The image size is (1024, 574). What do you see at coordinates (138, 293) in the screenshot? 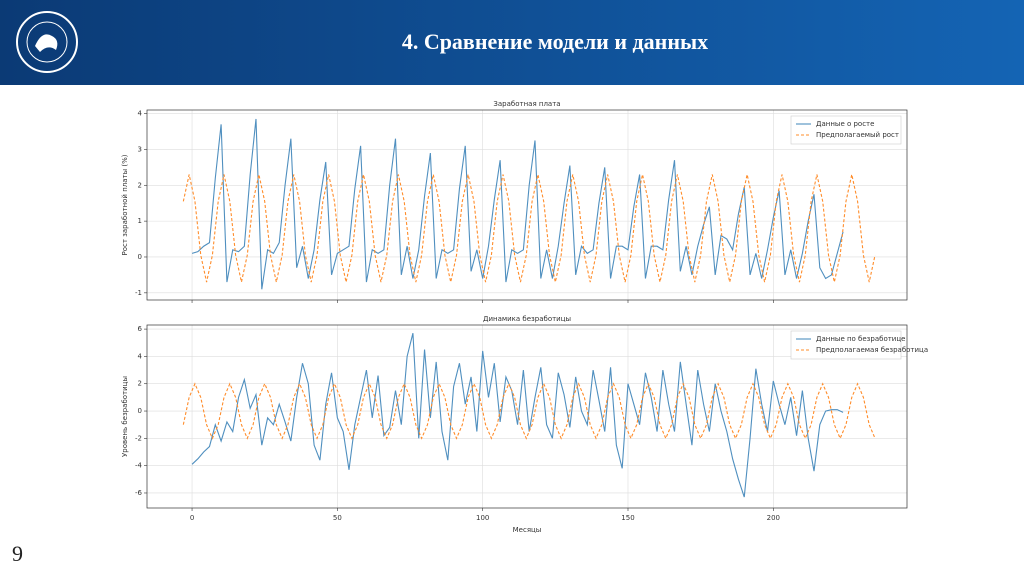
I see `y-tick-label: -1` at bounding box center [138, 293].